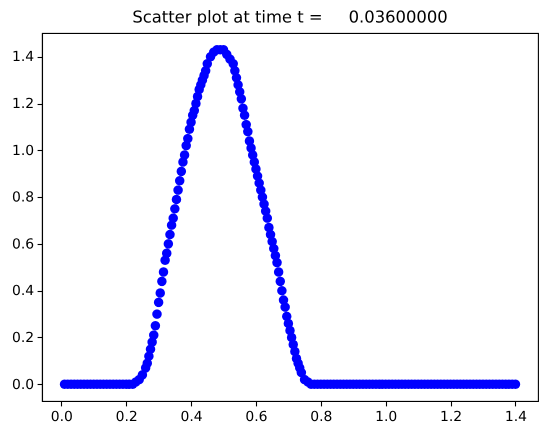 The width and height of the screenshot is (547, 435). Describe the element at coordinates (127, 416) in the screenshot. I see `x-tick-label: 0.2` at that location.